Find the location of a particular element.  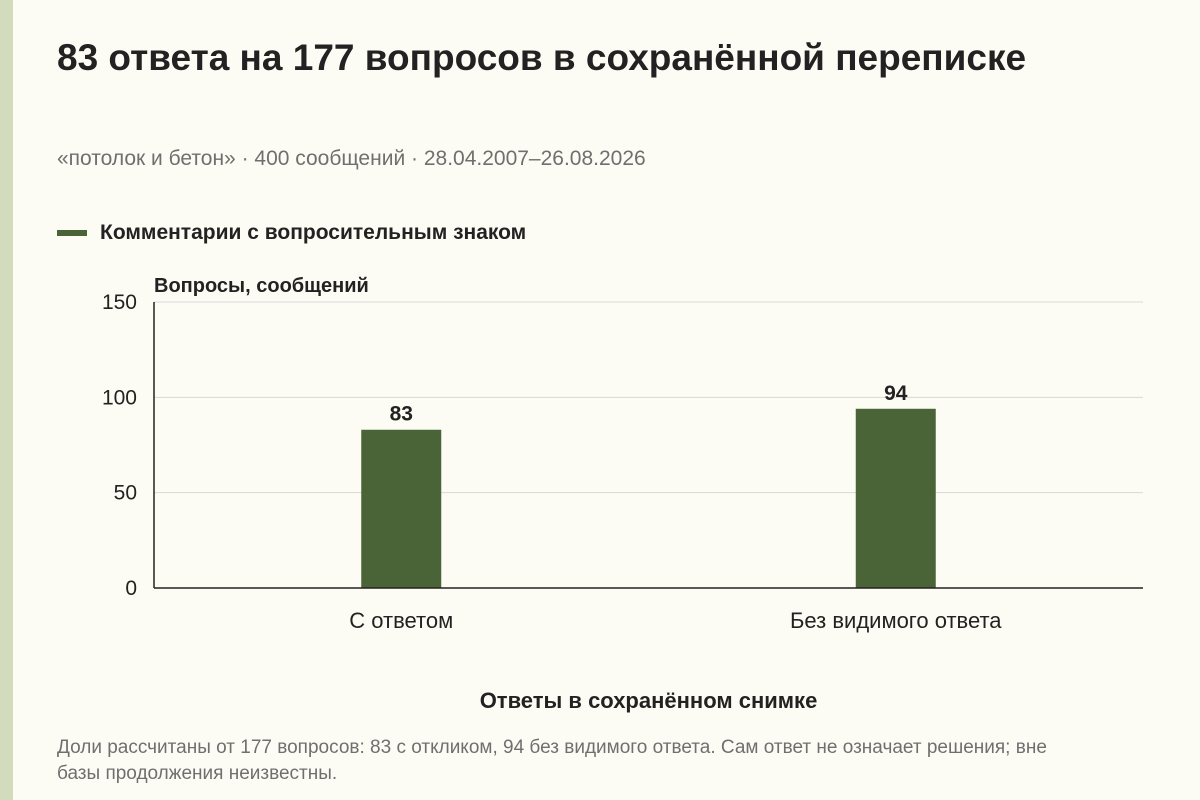

bars is located at coordinates (648, 498).